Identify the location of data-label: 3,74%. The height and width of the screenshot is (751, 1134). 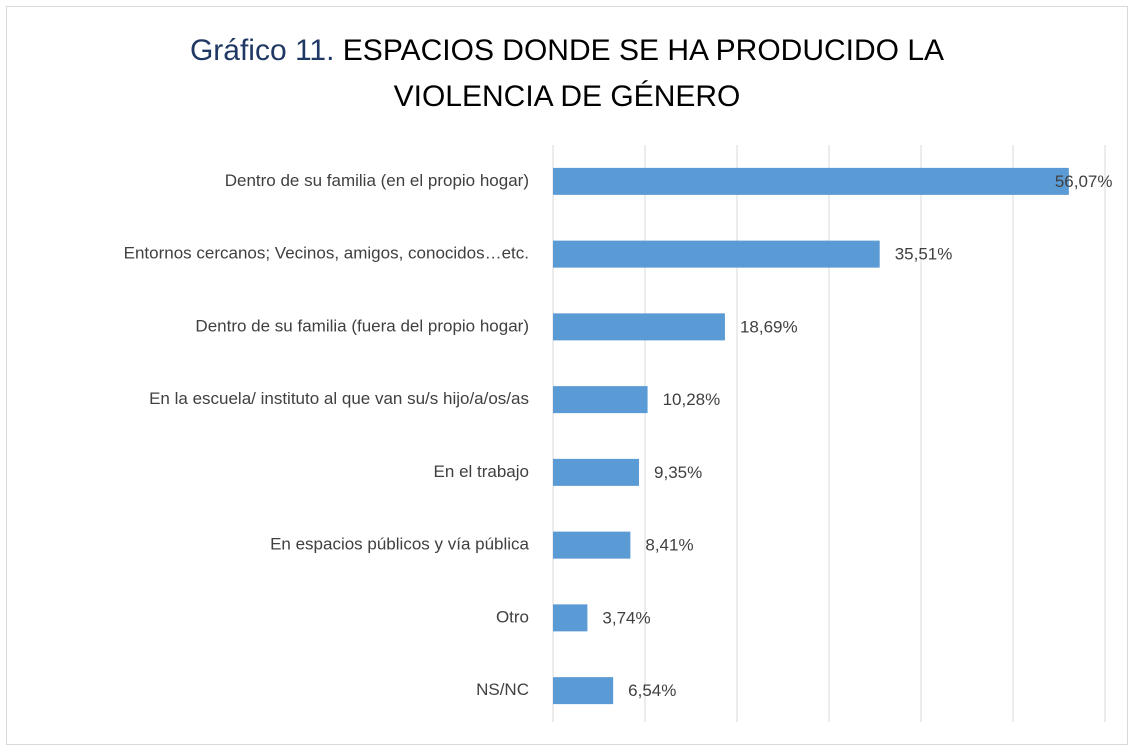
(626, 617).